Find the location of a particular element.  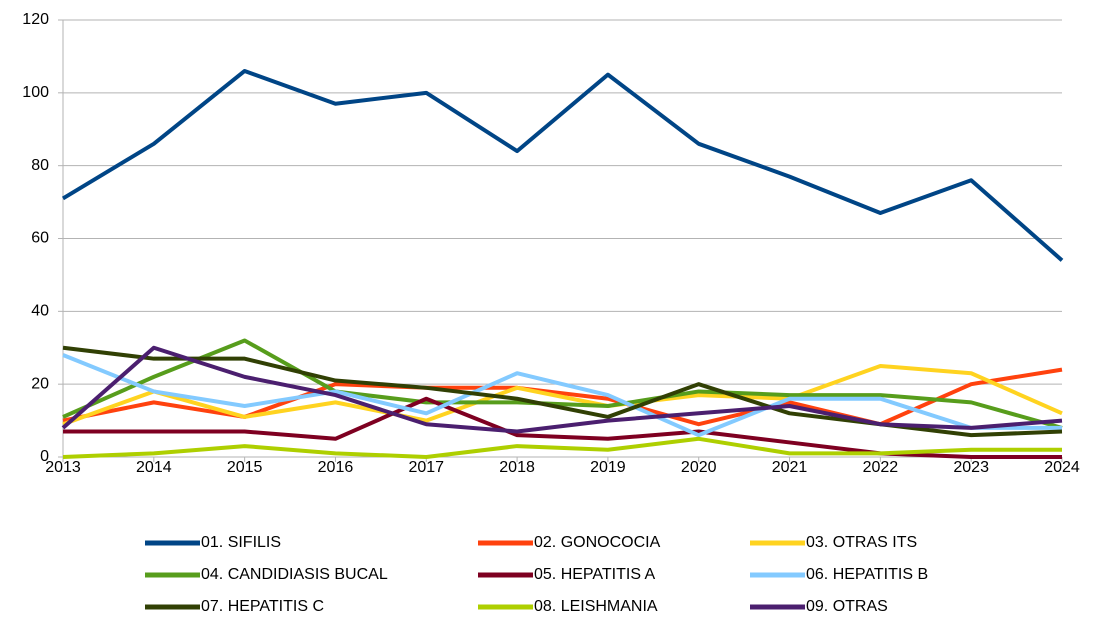

x-tick-label: 2014 is located at coordinates (154, 467).